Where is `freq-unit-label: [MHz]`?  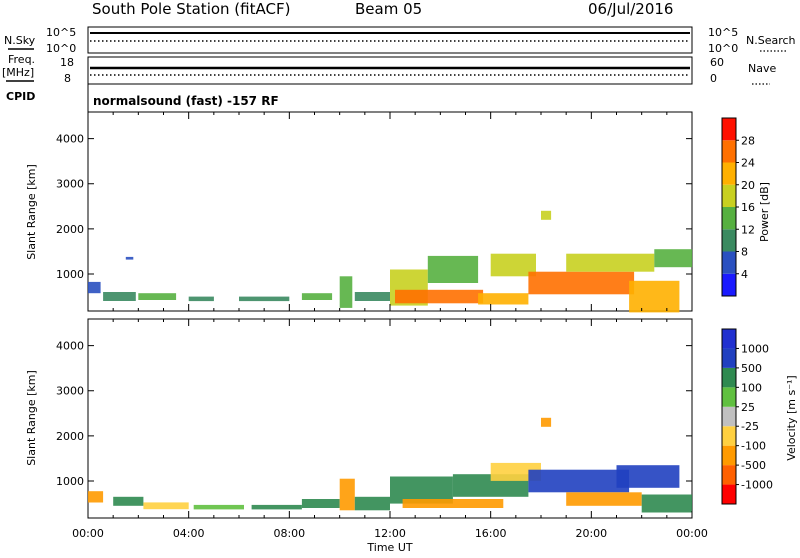
freq-unit-label: [MHz] is located at coordinates (18, 72).